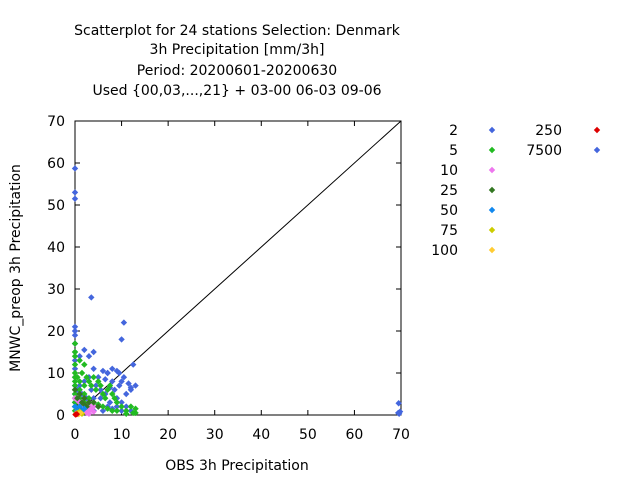 The image size is (640, 480). What do you see at coordinates (122, 435) in the screenshot?
I see `x-tick-label: 10` at bounding box center [122, 435].